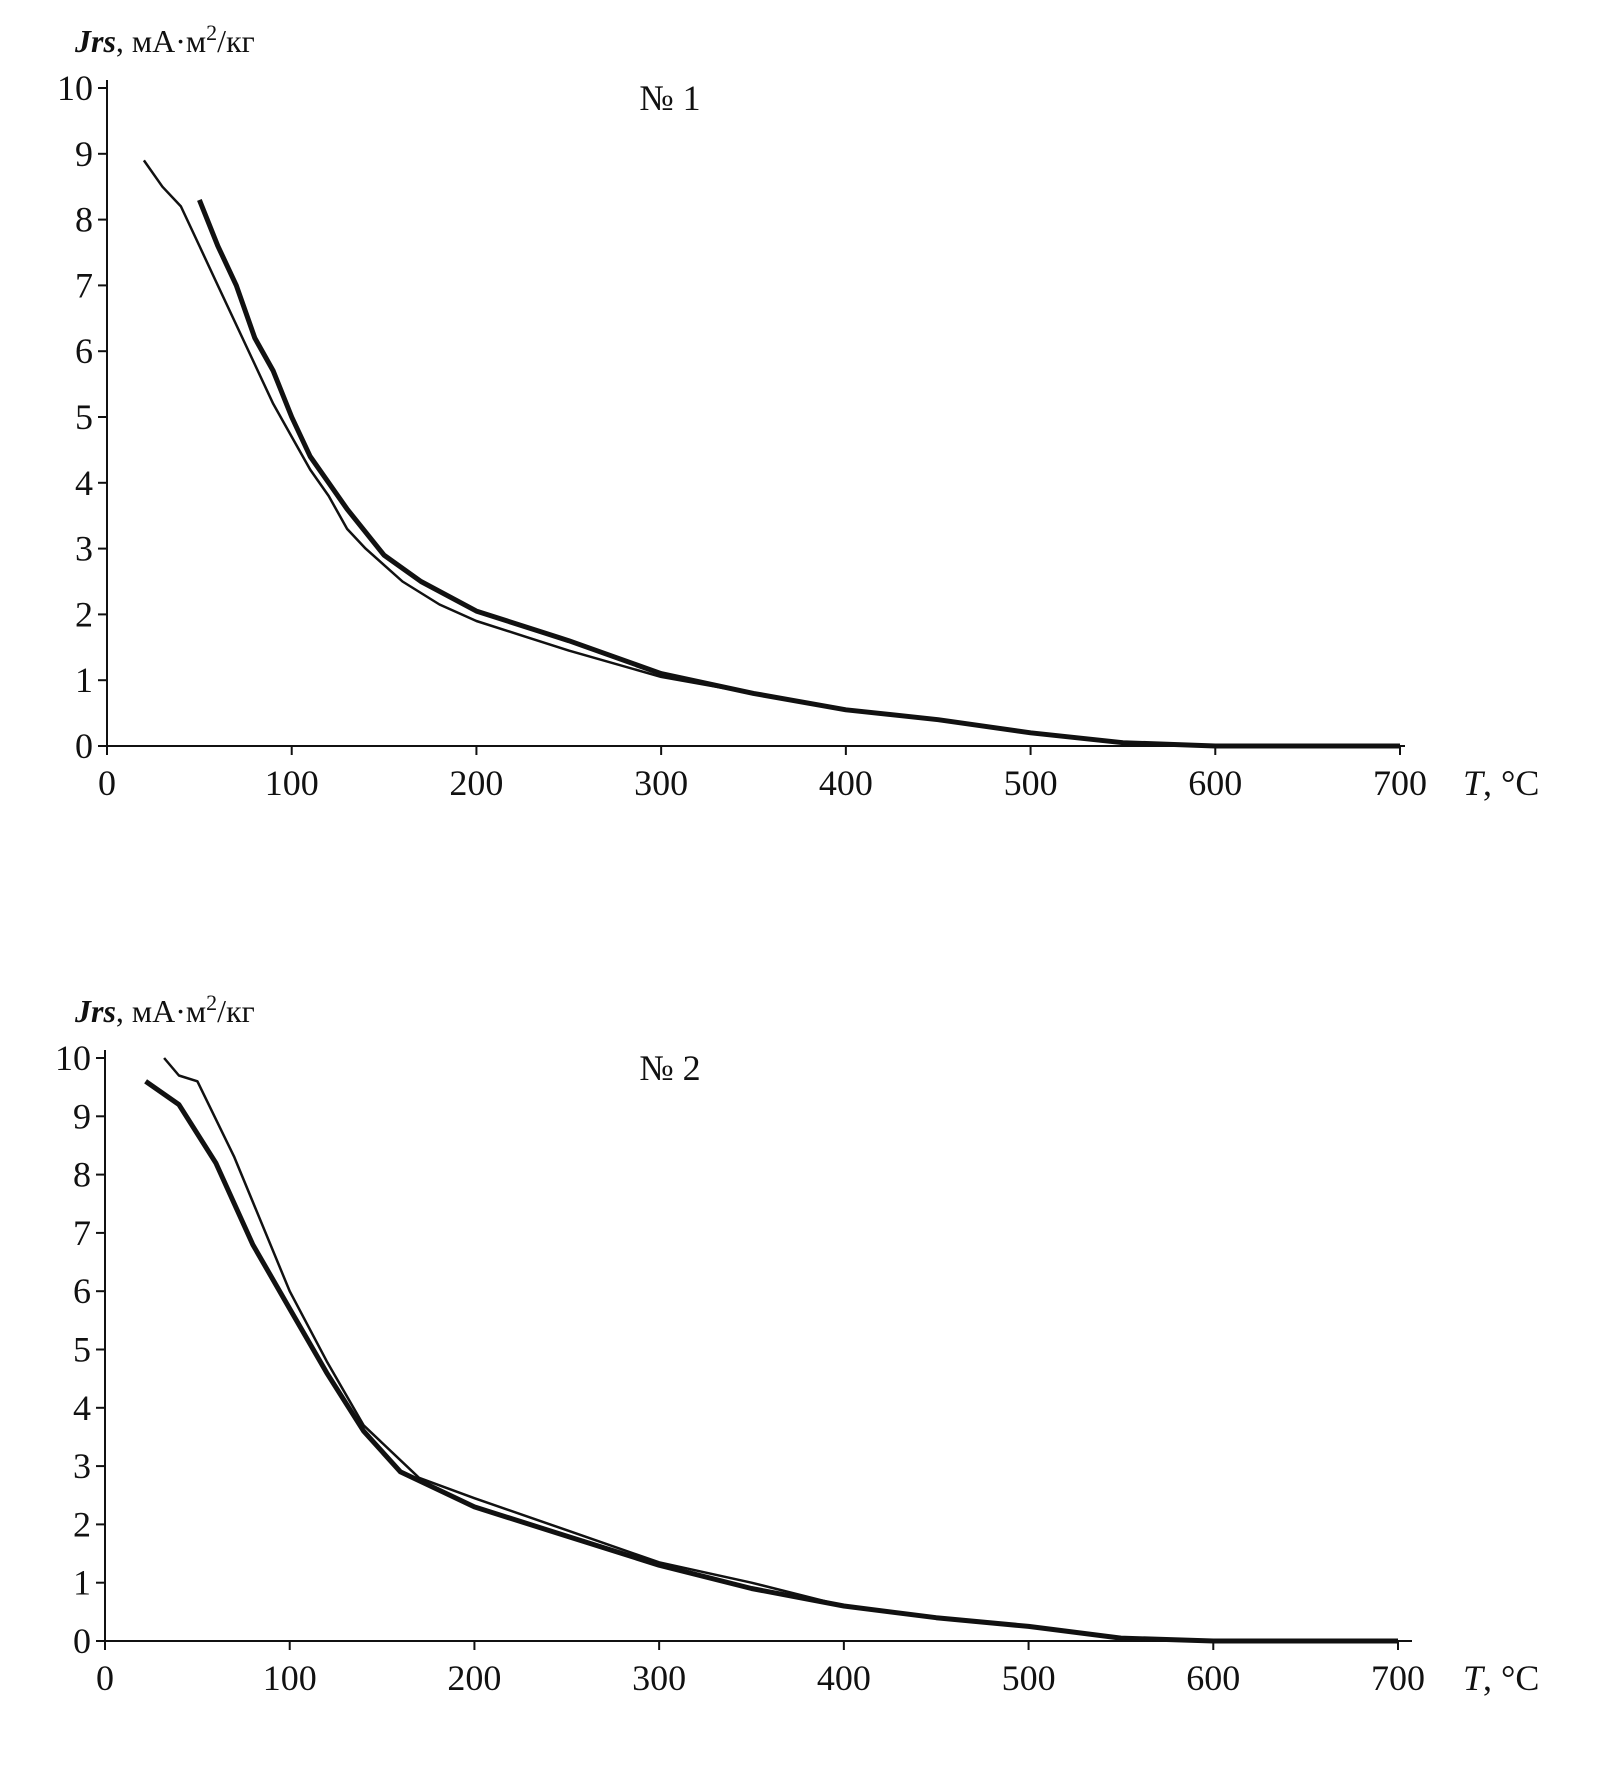 Image resolution: width=1607 pixels, height=1792 pixels. What do you see at coordinates (669, 98) in the screenshot?
I see `chart-title: № 1` at bounding box center [669, 98].